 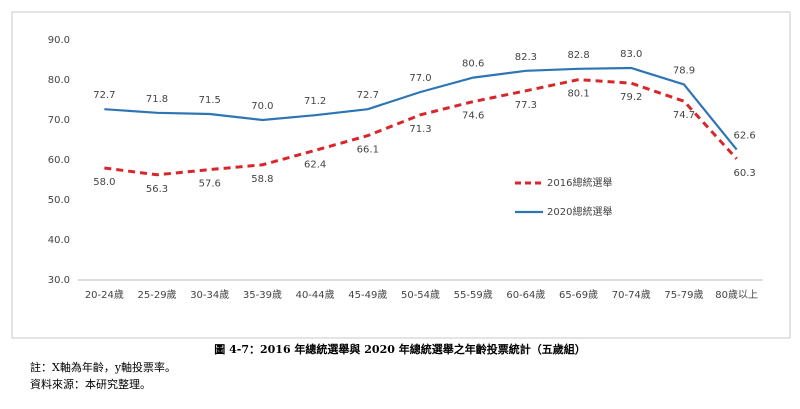 What do you see at coordinates (315, 164) in the screenshot?
I see `data-label: 62.4` at bounding box center [315, 164].